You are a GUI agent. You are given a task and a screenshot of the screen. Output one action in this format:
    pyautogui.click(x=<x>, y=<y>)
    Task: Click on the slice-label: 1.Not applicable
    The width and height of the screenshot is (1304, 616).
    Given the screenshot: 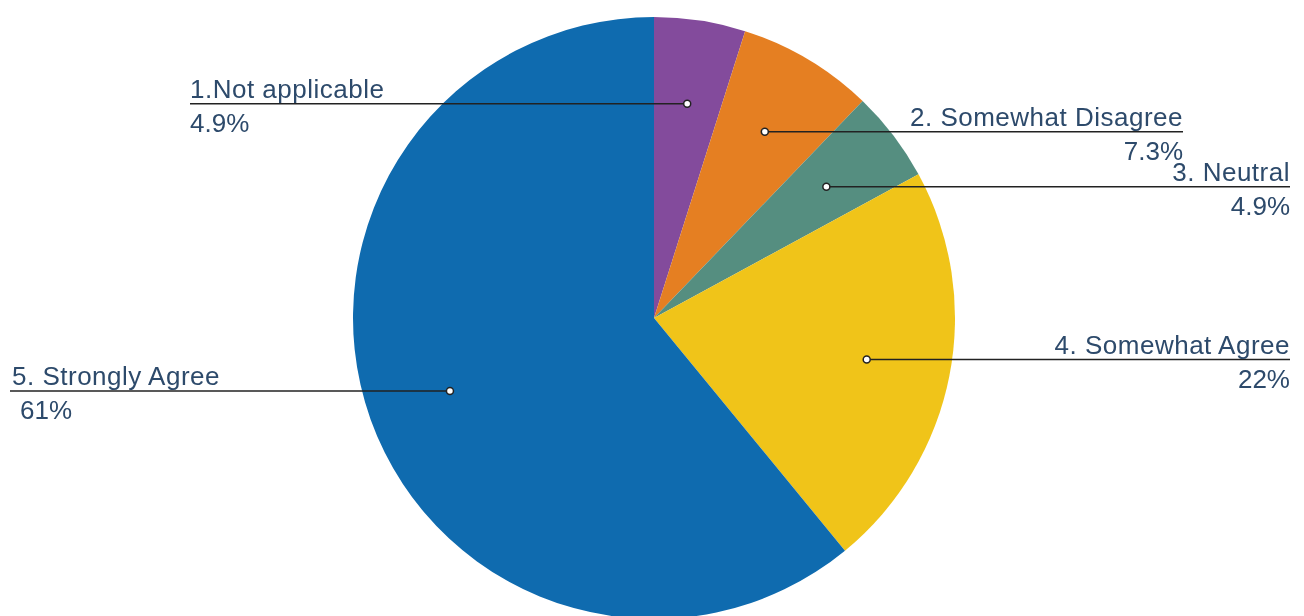 What is the action you would take?
    pyautogui.click(x=287, y=88)
    